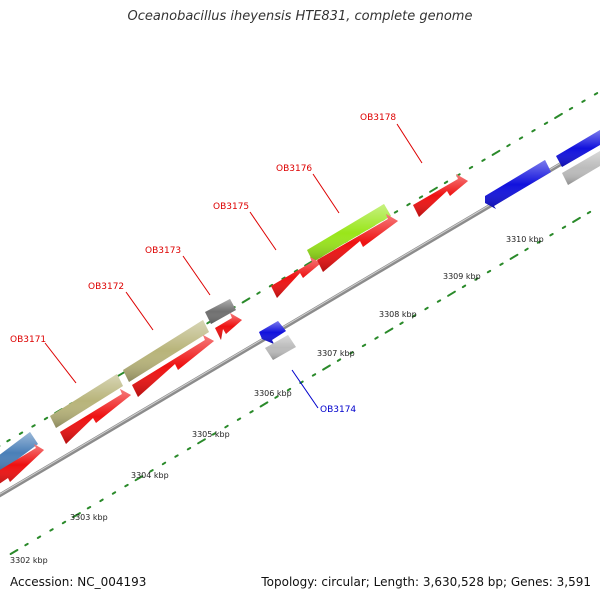 The width and height of the screenshot is (600, 600). I want to click on feature-gray-right, so click(581, 168).